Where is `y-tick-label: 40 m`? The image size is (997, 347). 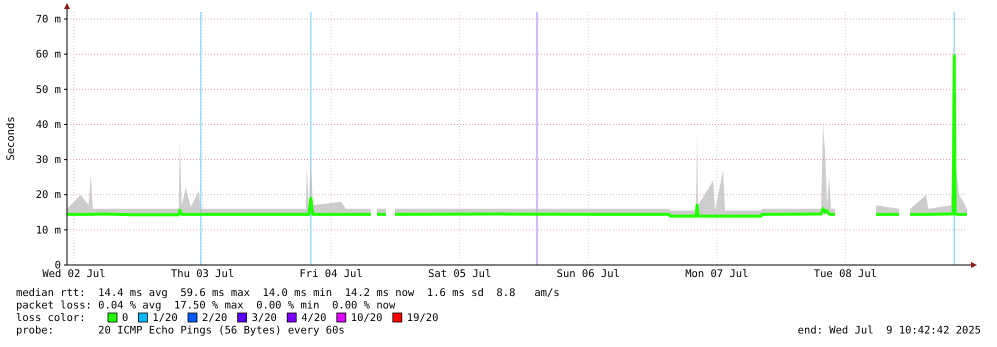 y-tick-label: 40 m is located at coordinates (48, 124).